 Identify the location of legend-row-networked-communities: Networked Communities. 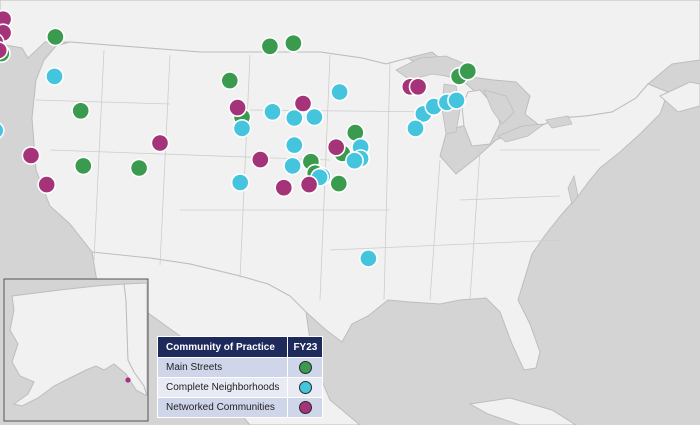
(240, 407).